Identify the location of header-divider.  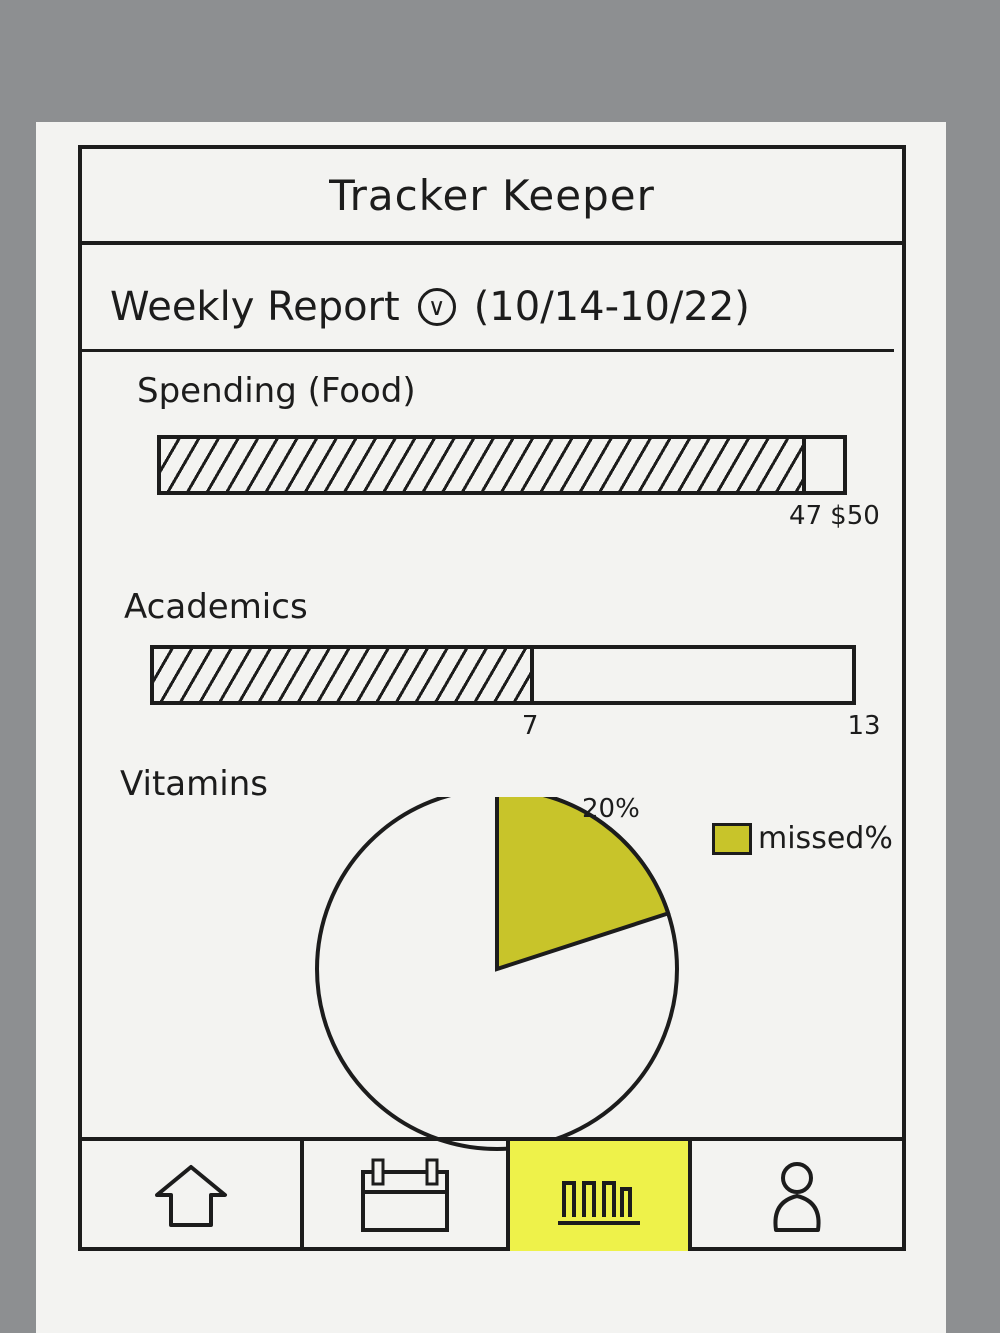
(488, 350).